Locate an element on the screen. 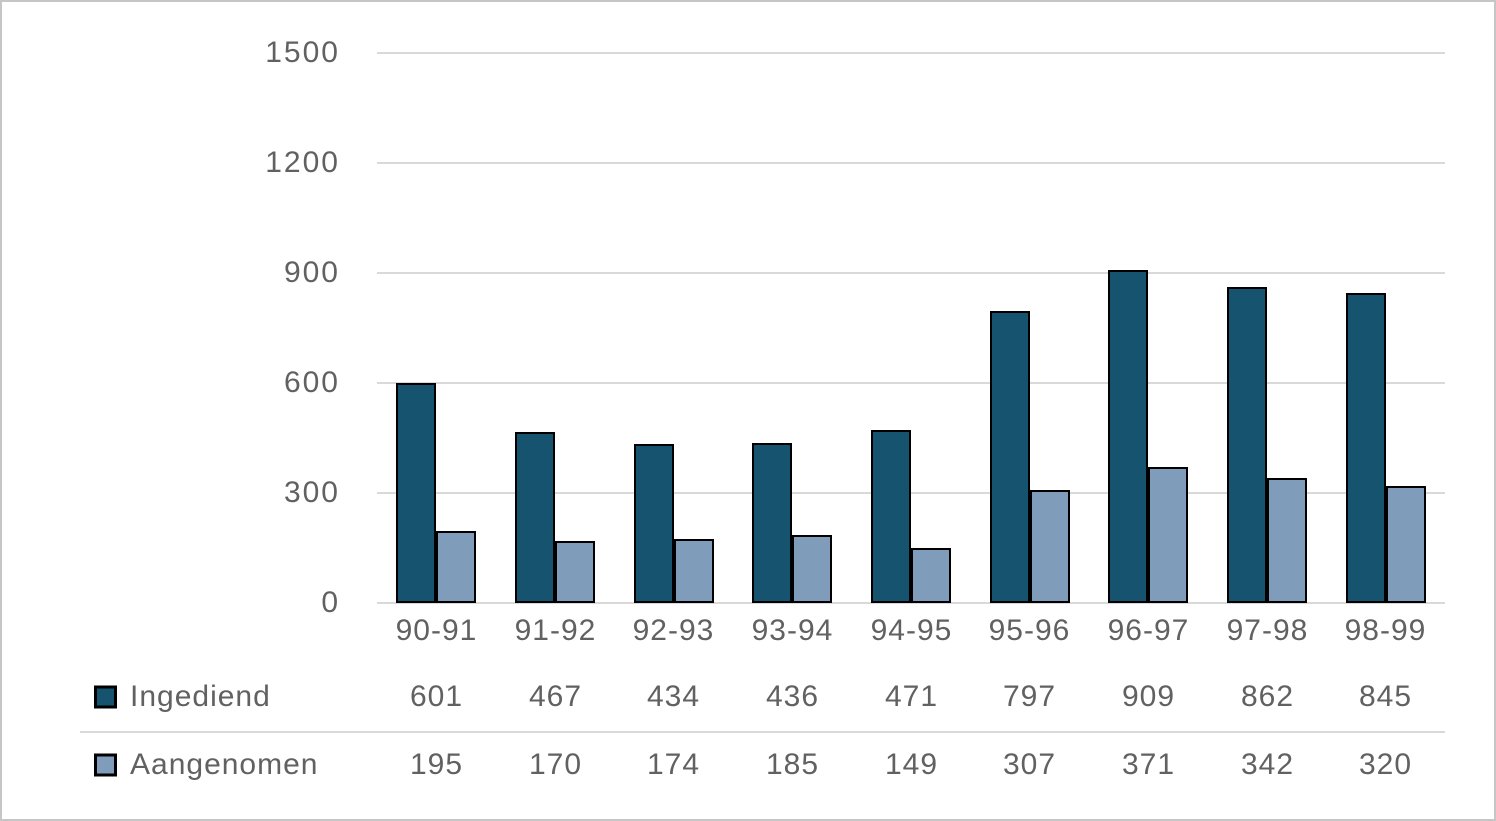  x-tick-label: 92-93 is located at coordinates (673, 630).